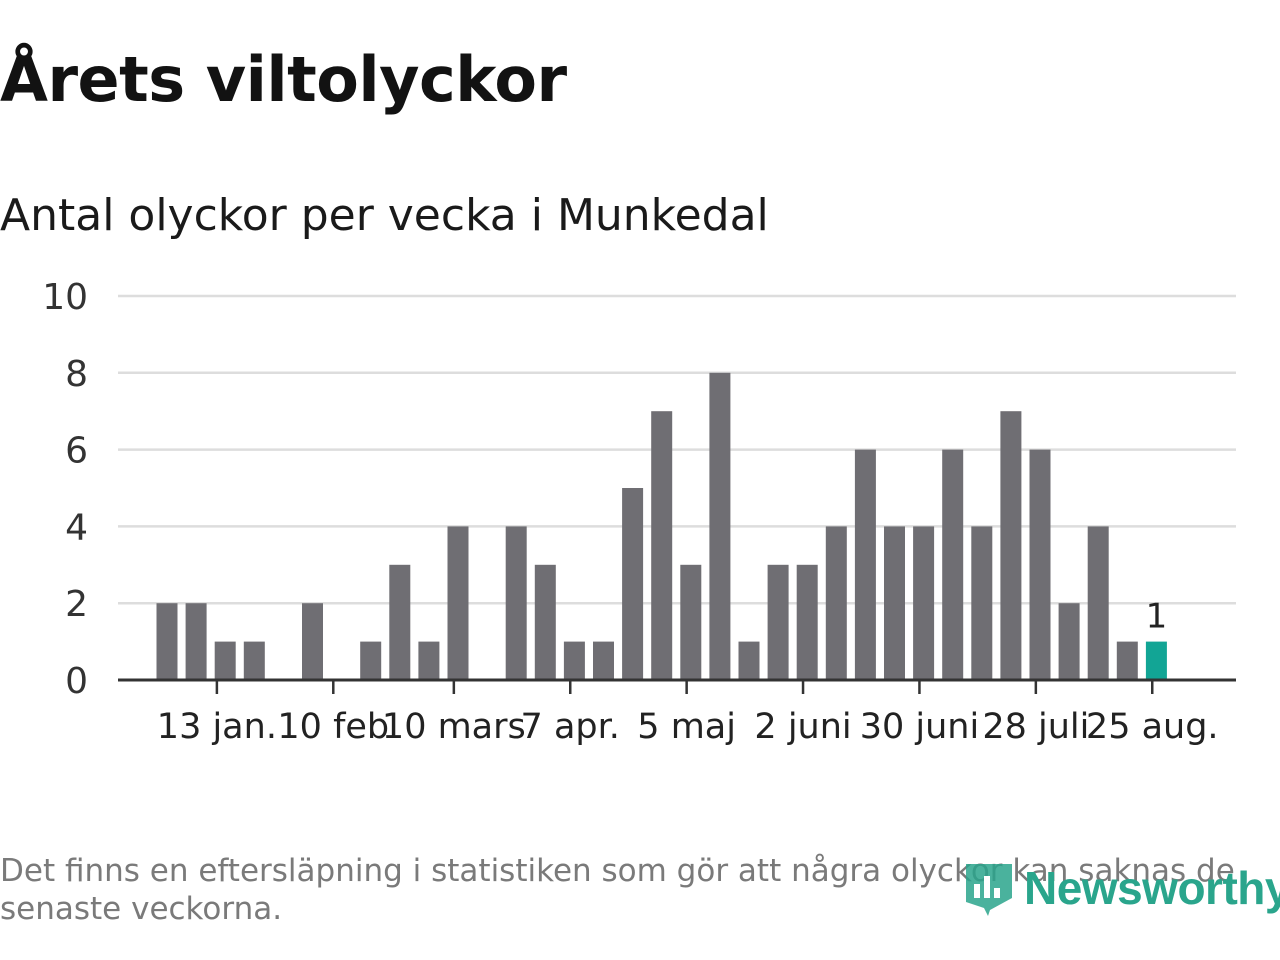 The height and width of the screenshot is (960, 1280). I want to click on chart-title: Årets viltolyckor, so click(283, 79).